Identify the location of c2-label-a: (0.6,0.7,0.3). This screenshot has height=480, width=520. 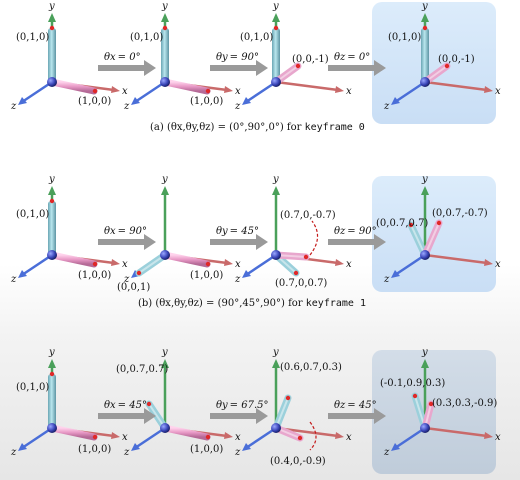
(311, 367).